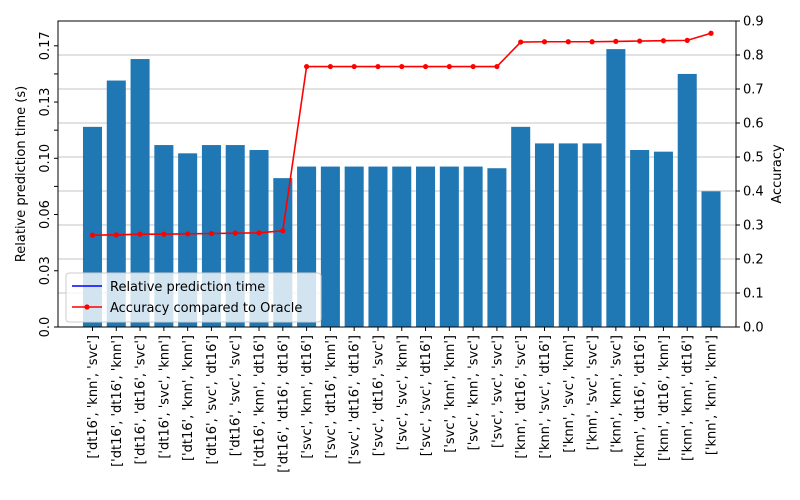 Image resolution: width=800 pixels, height=500 pixels. Describe the element at coordinates (212, 400) in the screenshot. I see `x-tick-label: ['dt16', 'svc', 'dt16']` at that location.